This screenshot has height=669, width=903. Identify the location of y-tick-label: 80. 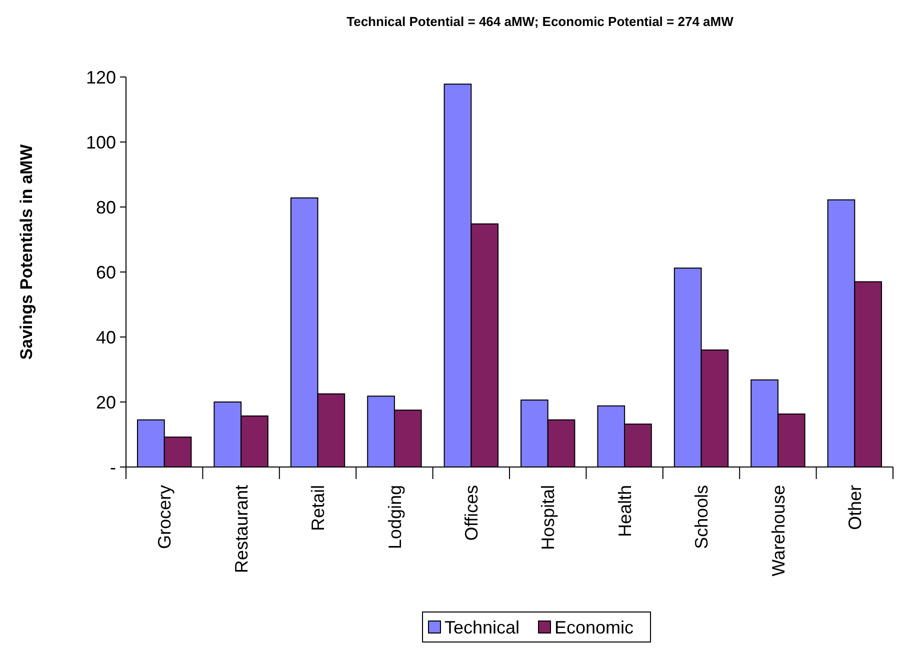
(106, 207).